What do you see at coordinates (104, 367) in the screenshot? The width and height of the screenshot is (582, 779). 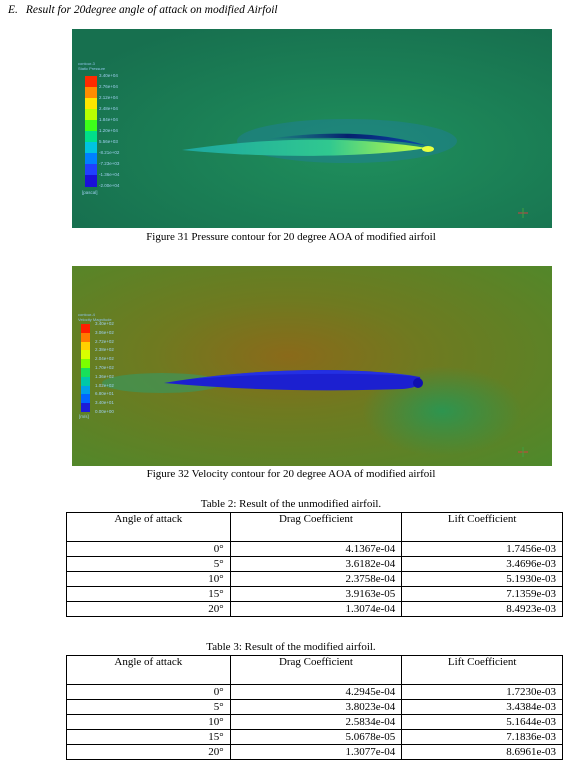 I see `scale-tick-label: 1.70e+02` at bounding box center [104, 367].